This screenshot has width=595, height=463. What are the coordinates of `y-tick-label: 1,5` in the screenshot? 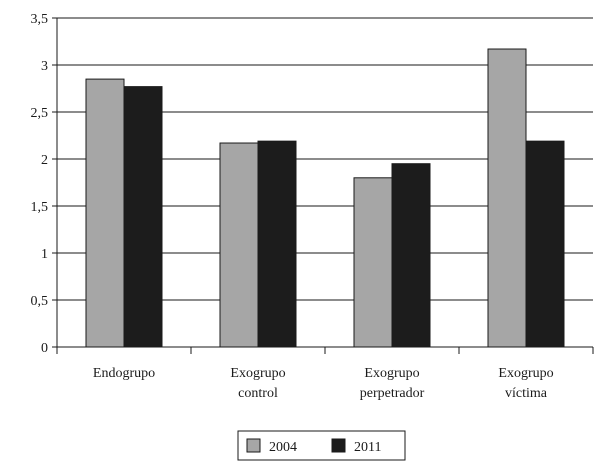 It's located at (40, 207).